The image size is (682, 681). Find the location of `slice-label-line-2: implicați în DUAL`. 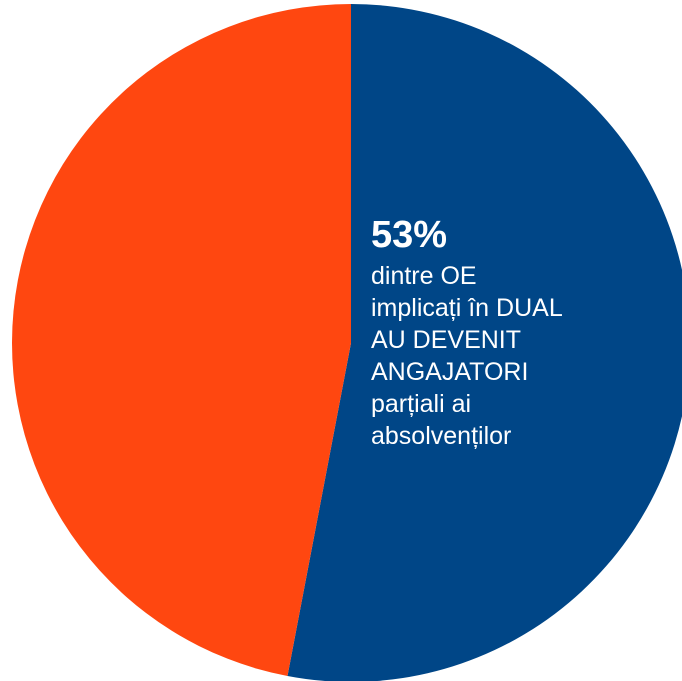

slice-label-line-2: implicați în DUAL is located at coordinates (467, 308).